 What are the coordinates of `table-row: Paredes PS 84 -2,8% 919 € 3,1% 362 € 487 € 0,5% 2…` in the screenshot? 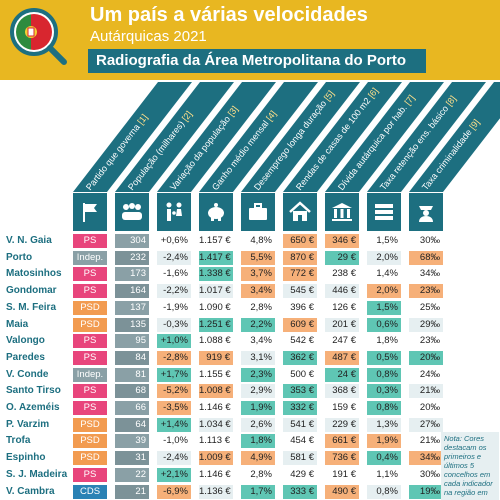 It's located at (250, 358).